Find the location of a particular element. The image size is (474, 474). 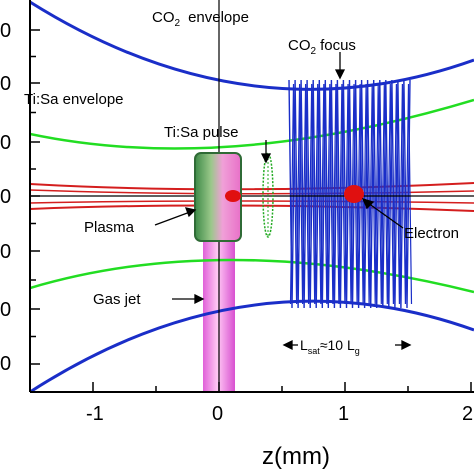

lsat-arrow-right-head is located at coordinates (406, 345).